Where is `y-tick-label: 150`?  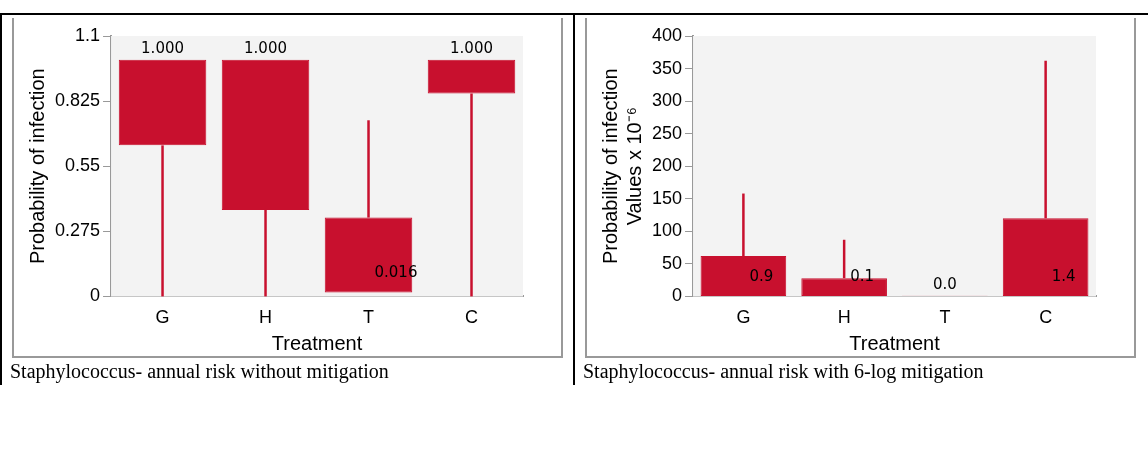 y-tick-label: 150 is located at coordinates (667, 197).